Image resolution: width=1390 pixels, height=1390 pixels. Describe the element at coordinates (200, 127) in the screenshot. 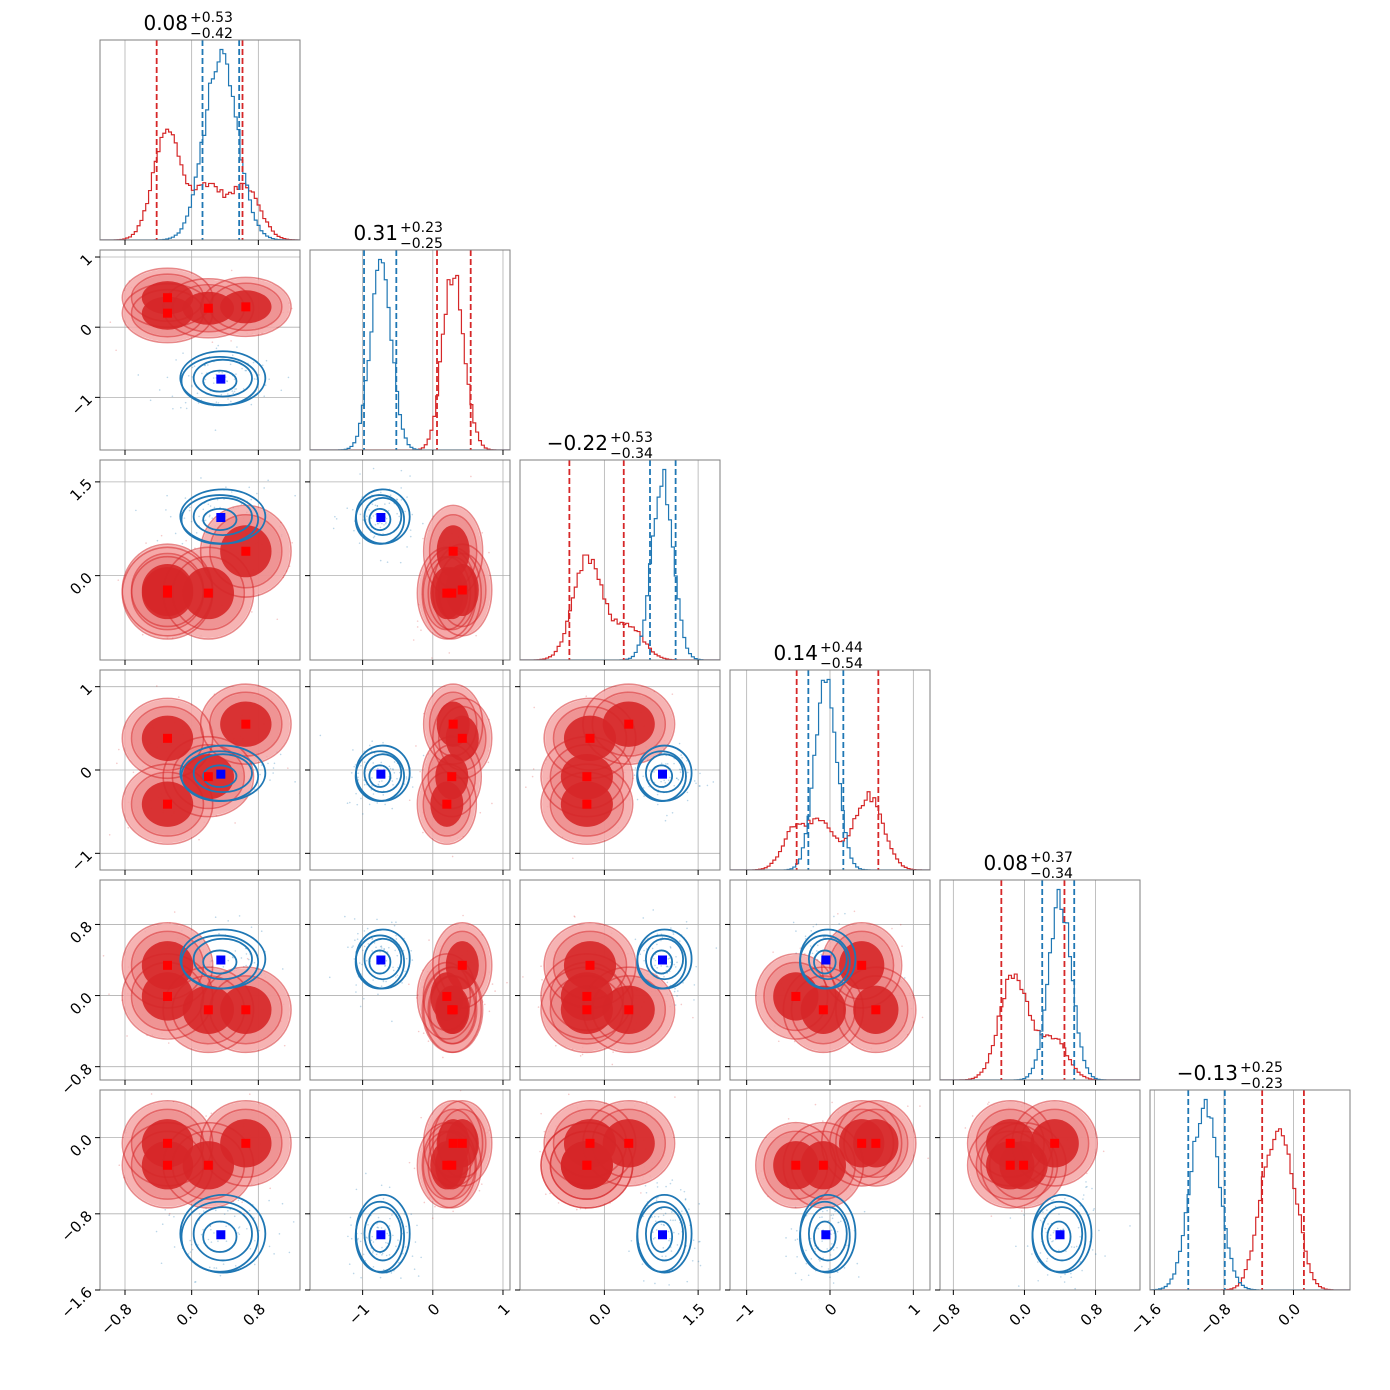

I see `panel-0-0: 0.08 +0.53−0.42` at that location.